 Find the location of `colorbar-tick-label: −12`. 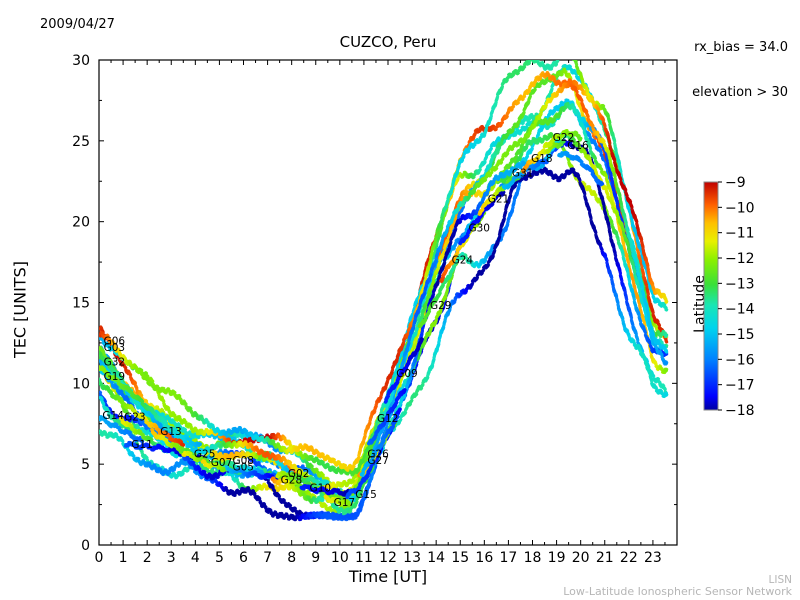

colorbar-tick-label: −12 is located at coordinates (740, 259).